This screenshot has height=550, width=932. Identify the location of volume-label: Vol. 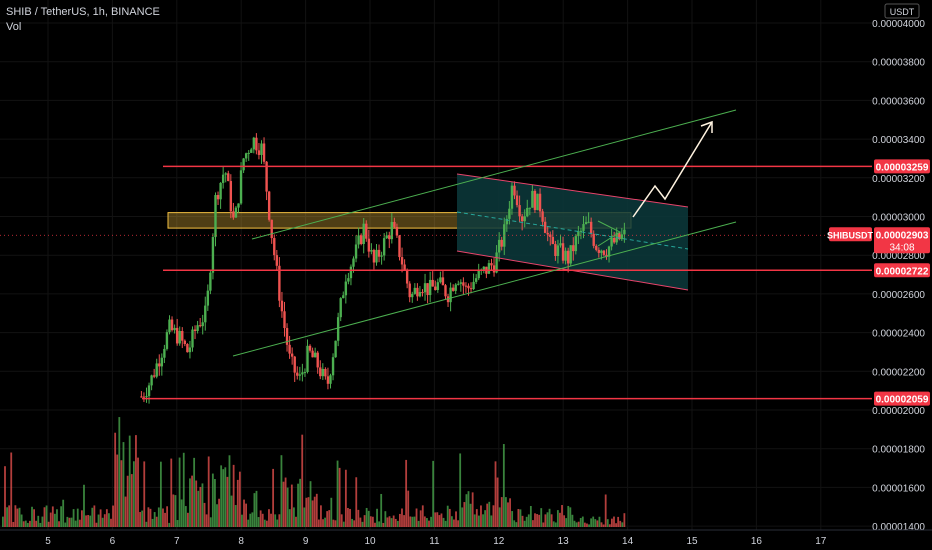
(14, 27).